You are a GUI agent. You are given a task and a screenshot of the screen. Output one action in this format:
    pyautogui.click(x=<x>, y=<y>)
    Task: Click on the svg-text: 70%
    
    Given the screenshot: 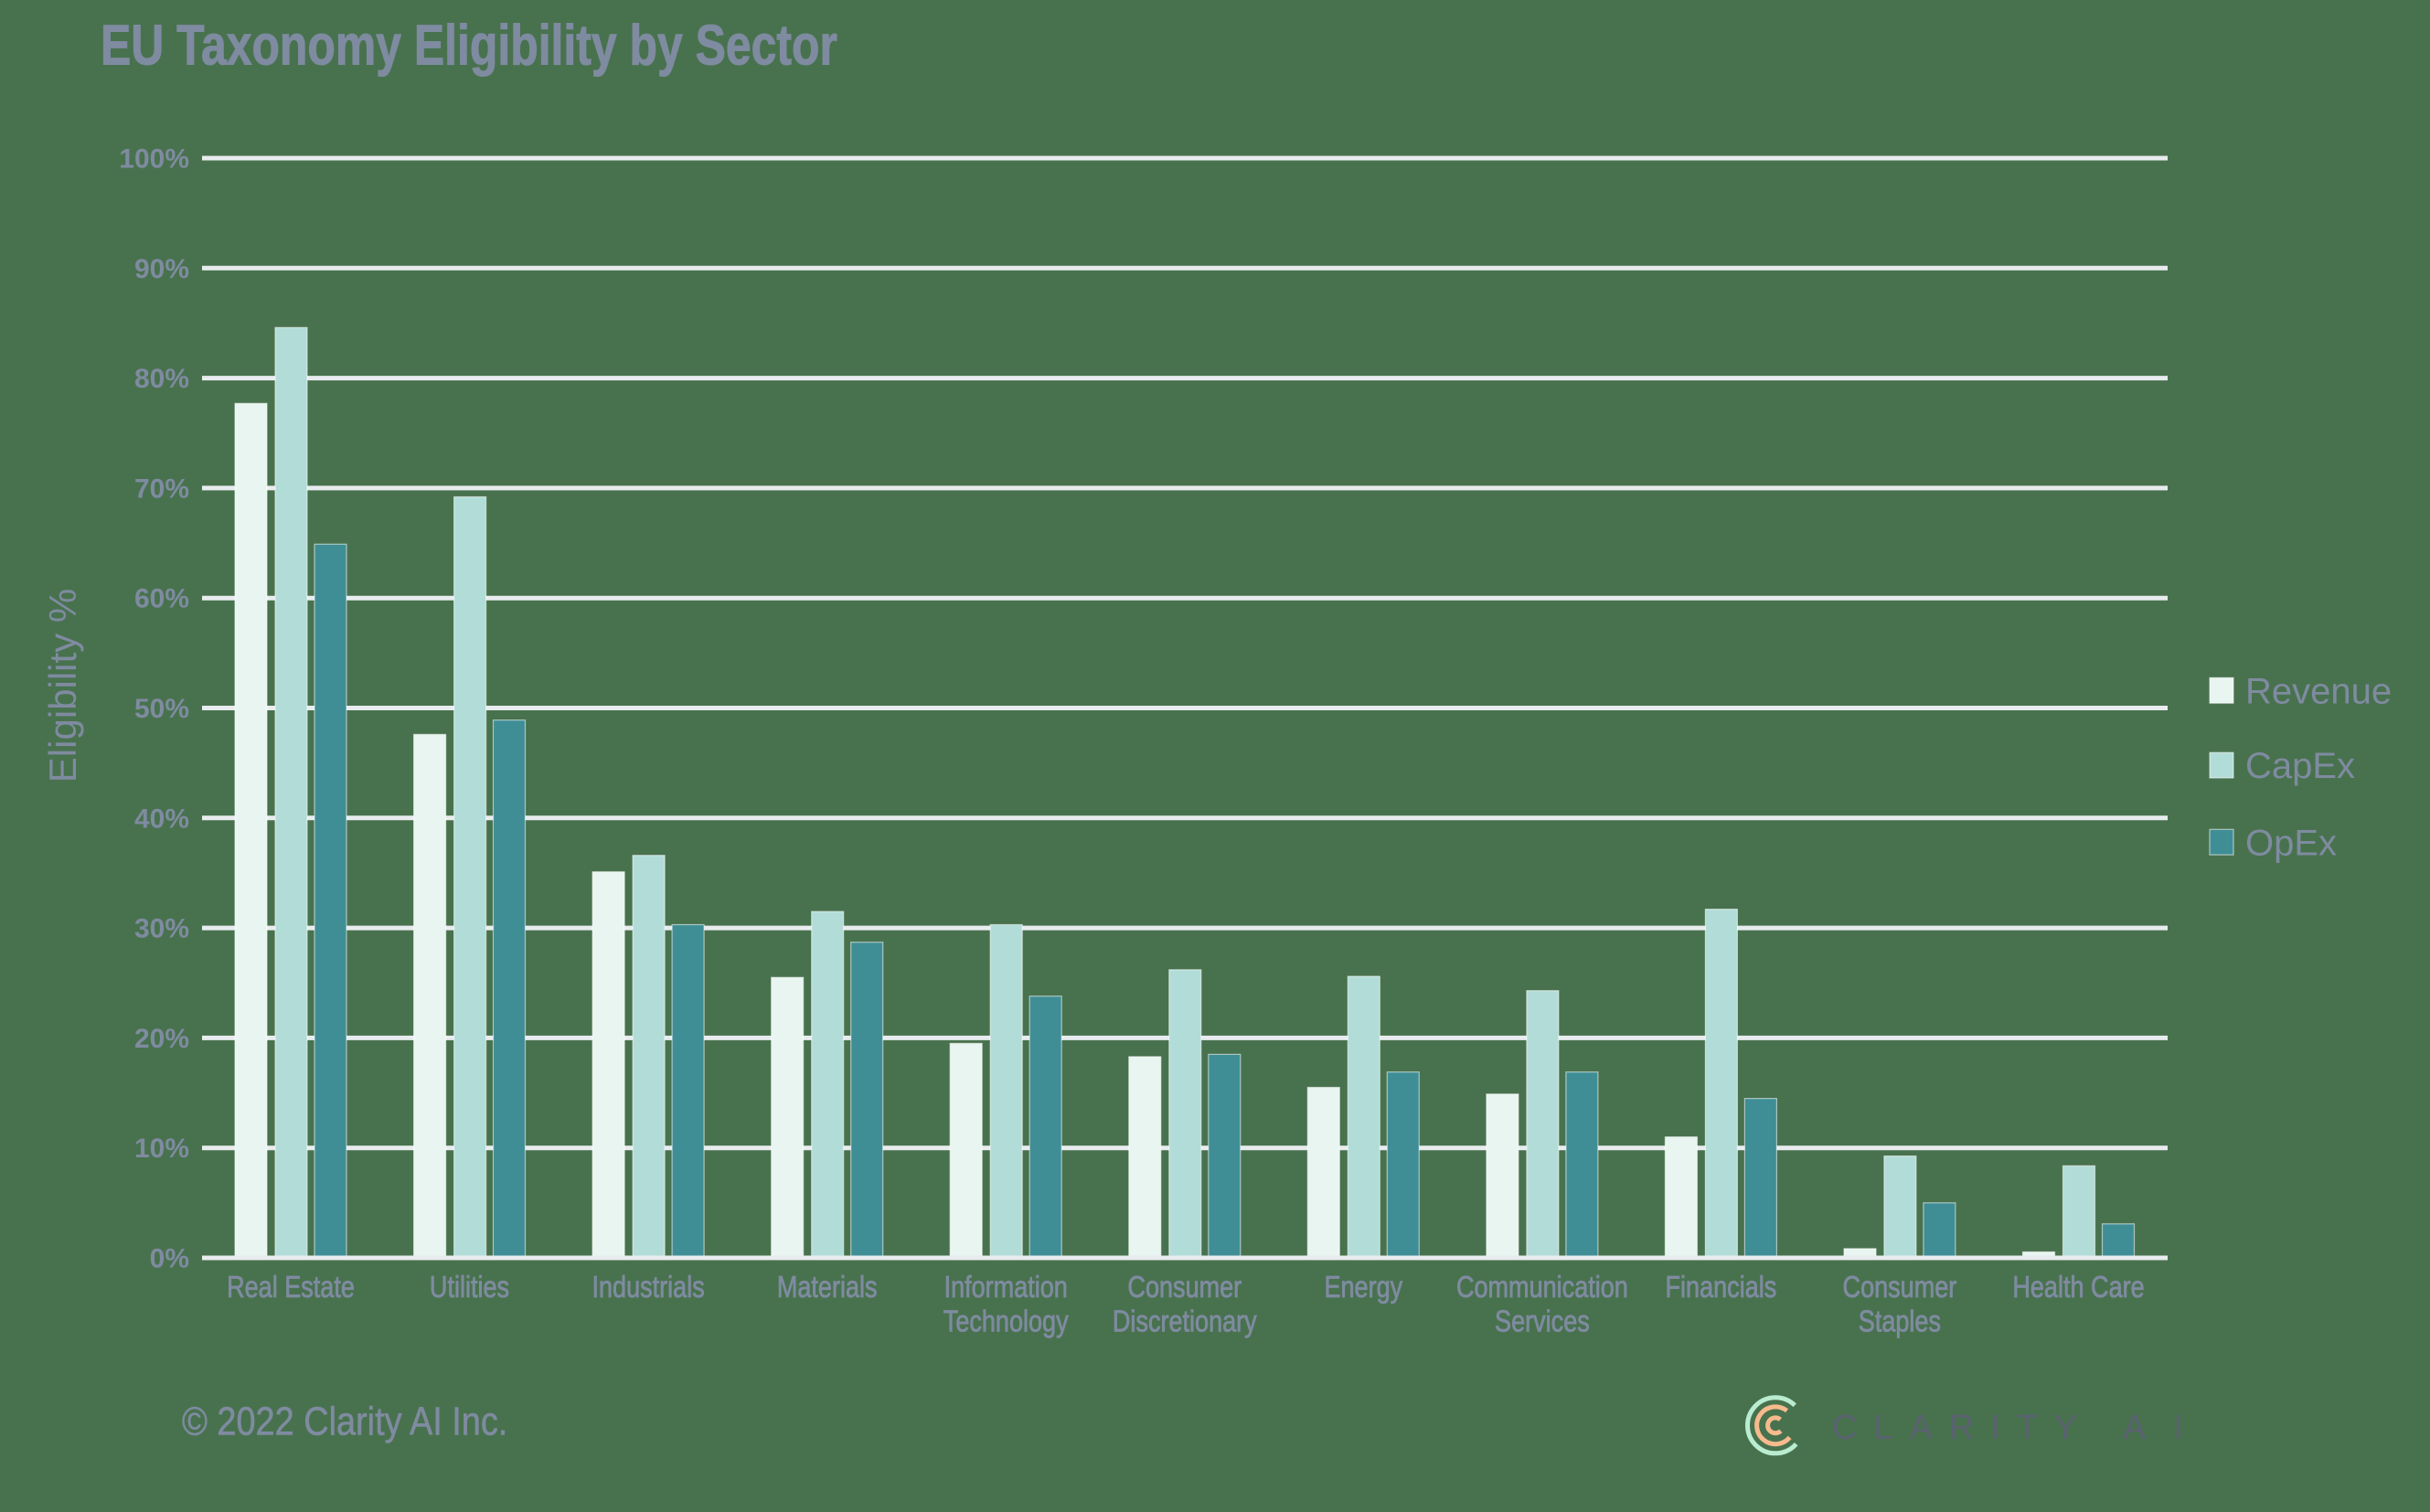 What is the action you would take?
    pyautogui.click(x=162, y=489)
    